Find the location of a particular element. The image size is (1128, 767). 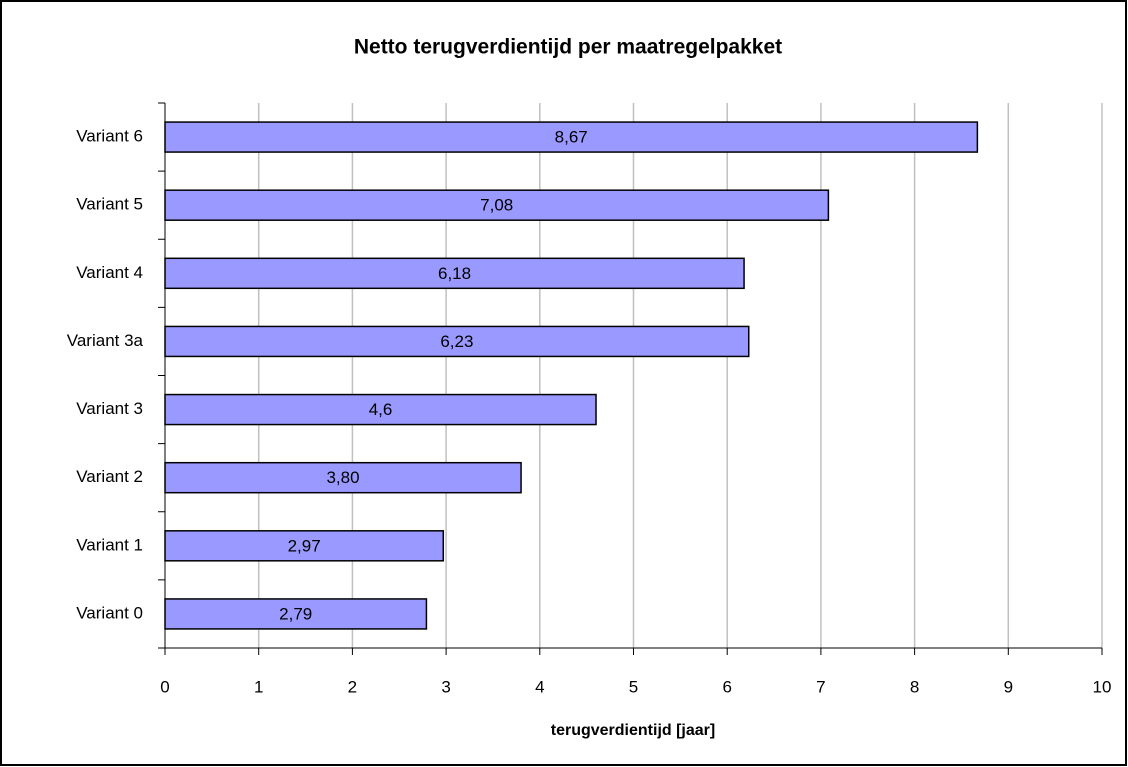

x-tick-label: 1 is located at coordinates (258, 686).